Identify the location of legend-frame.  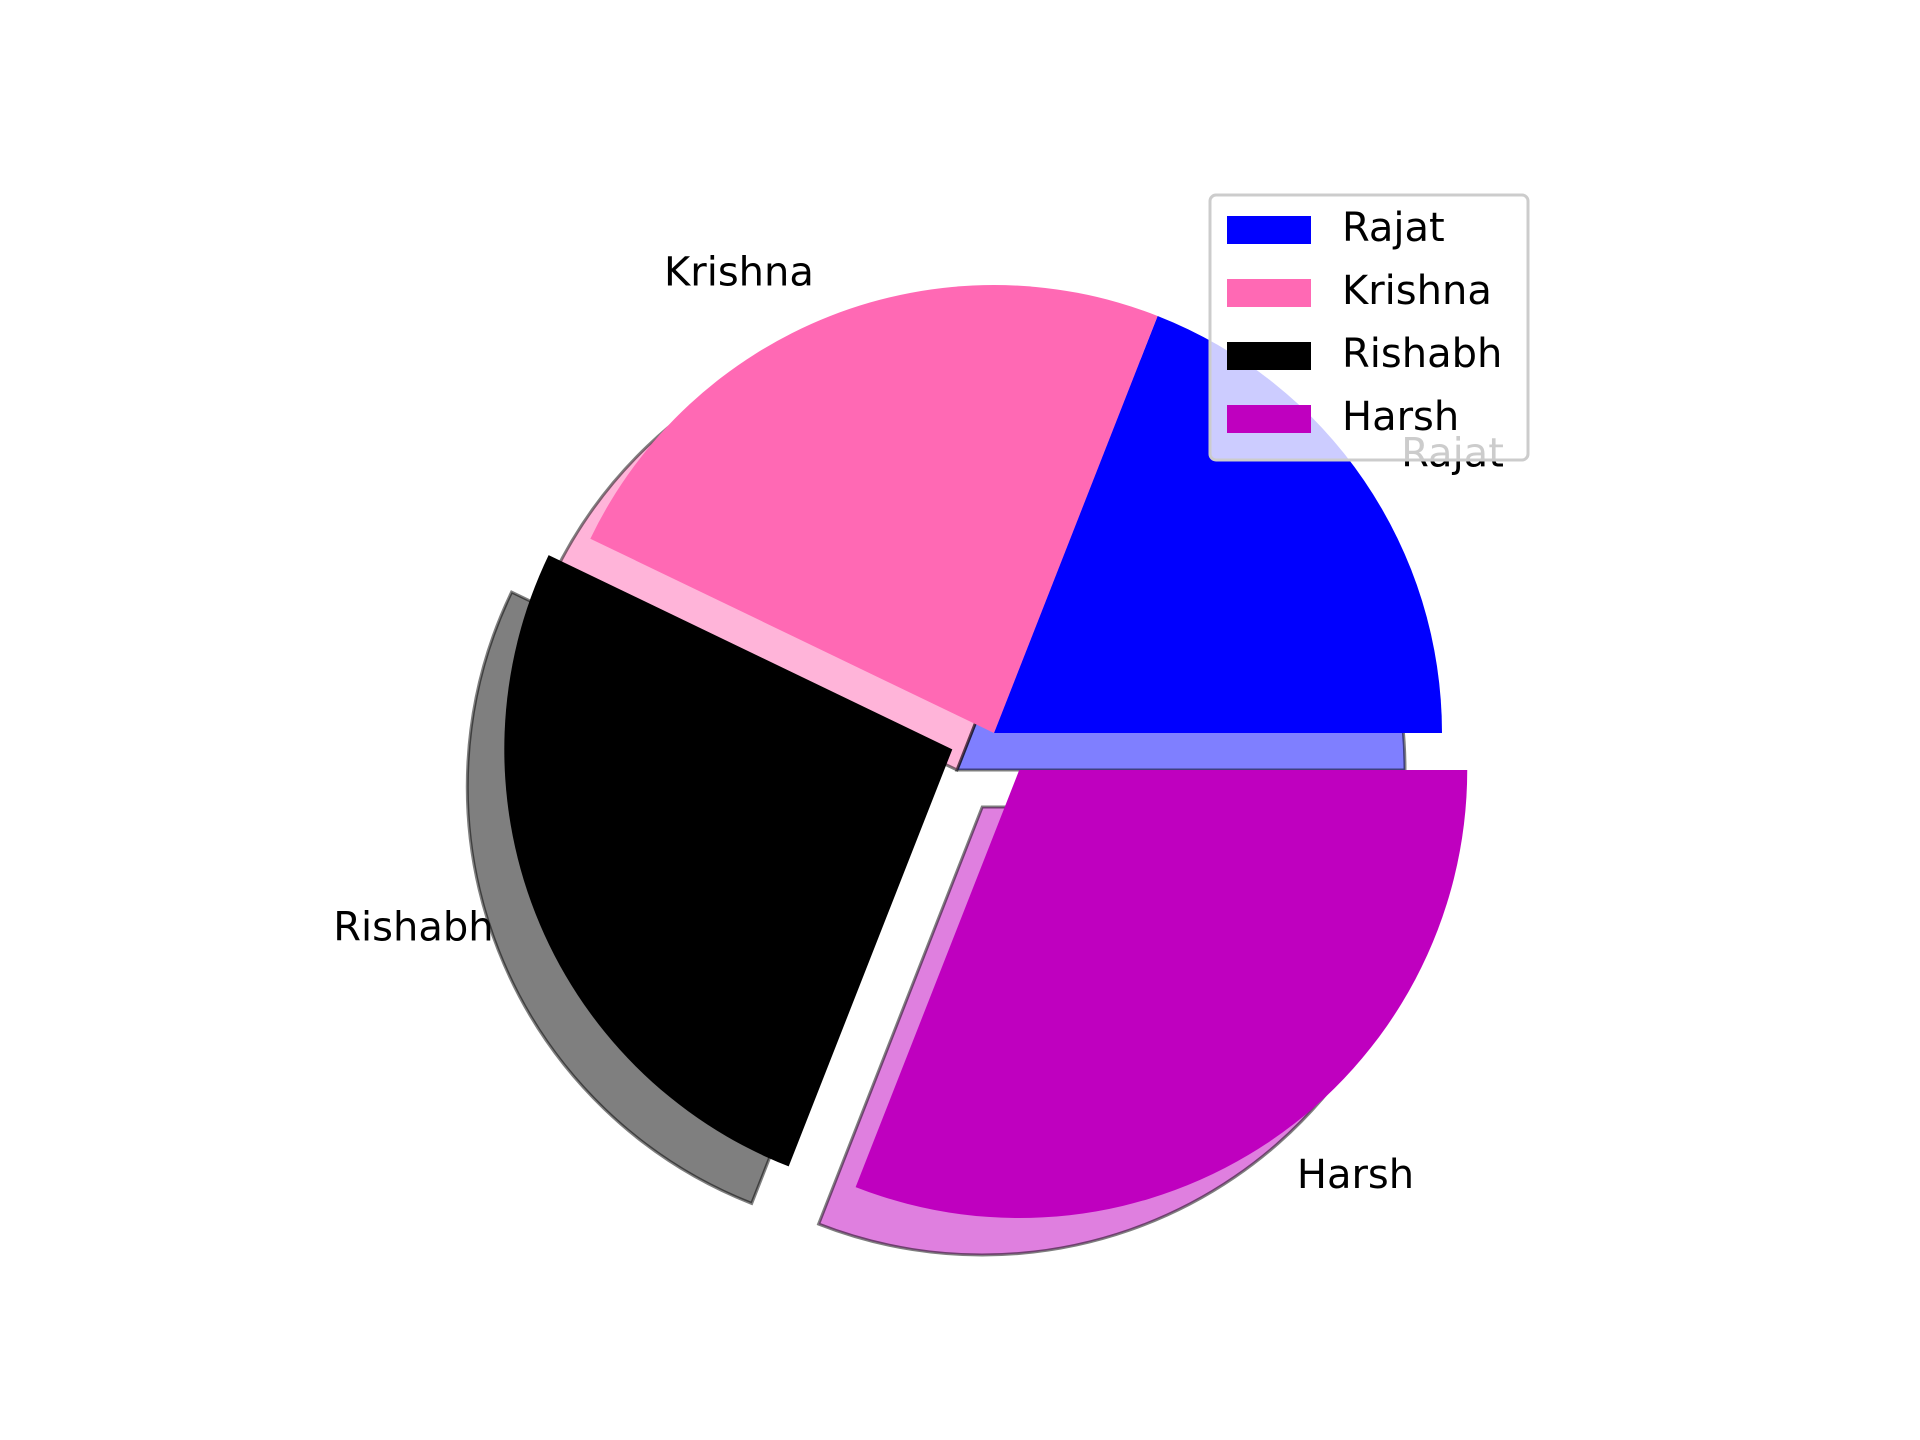
(1369, 327).